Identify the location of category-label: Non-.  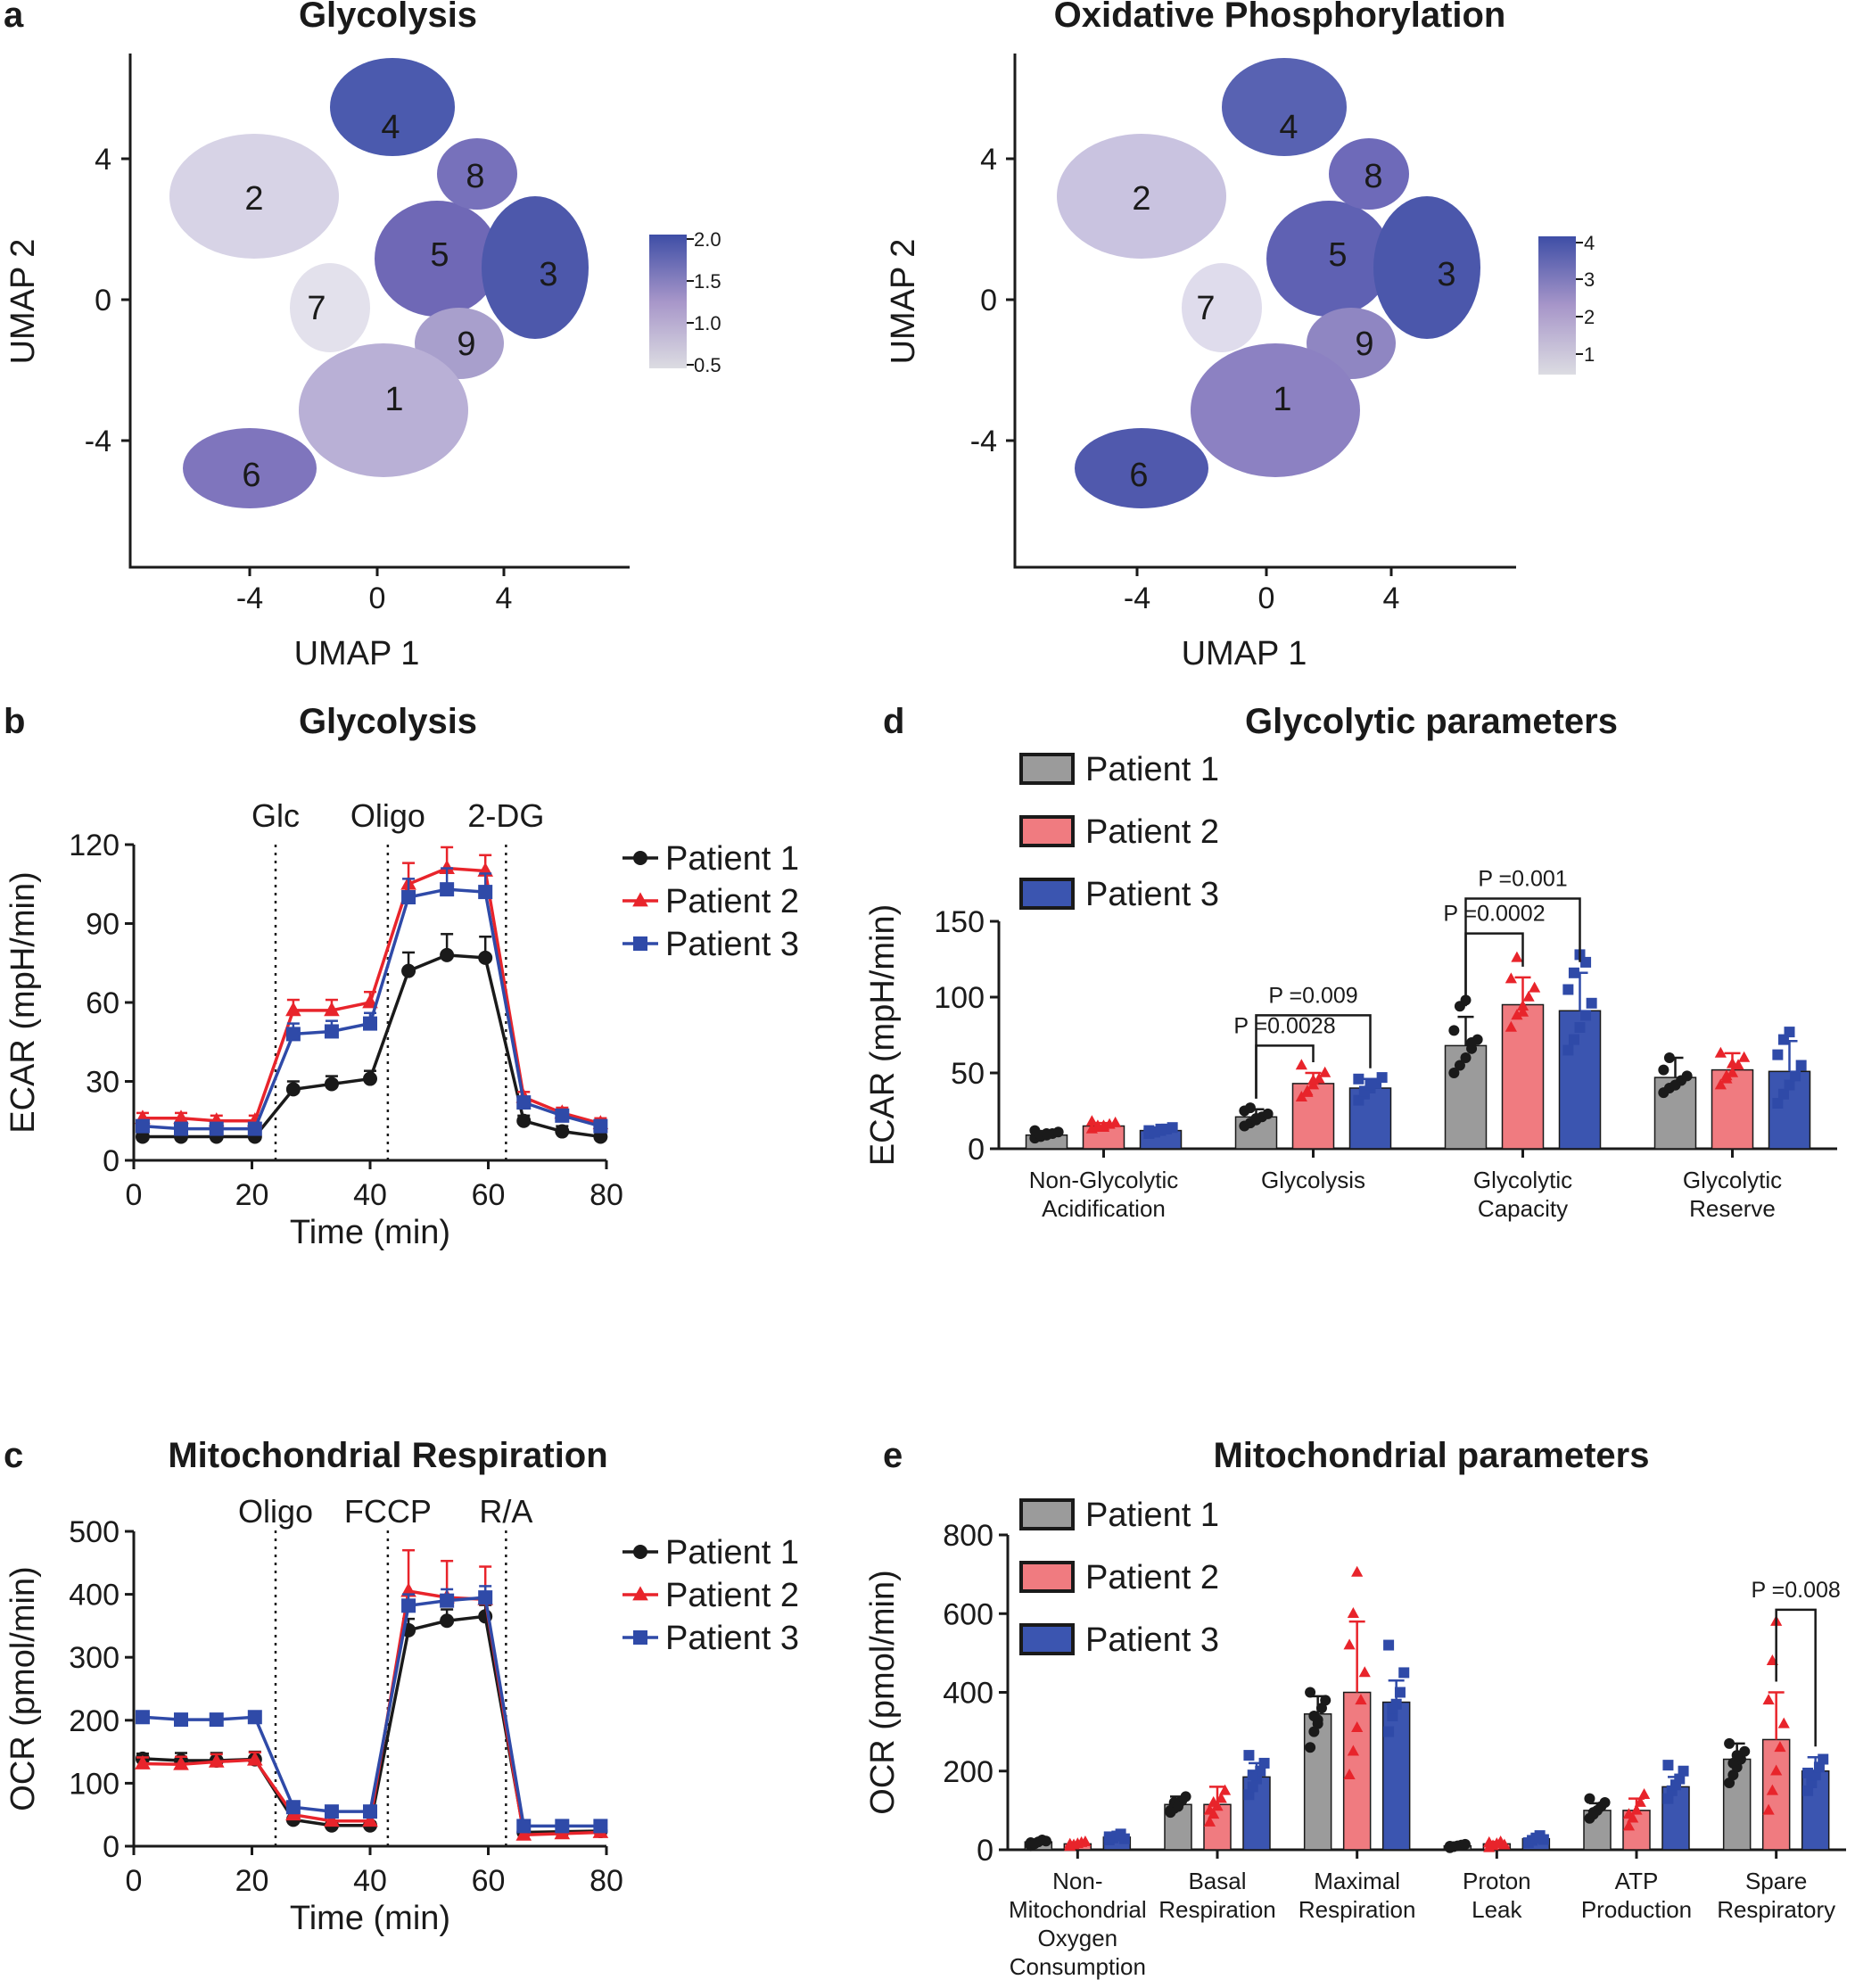
(1077, 1881).